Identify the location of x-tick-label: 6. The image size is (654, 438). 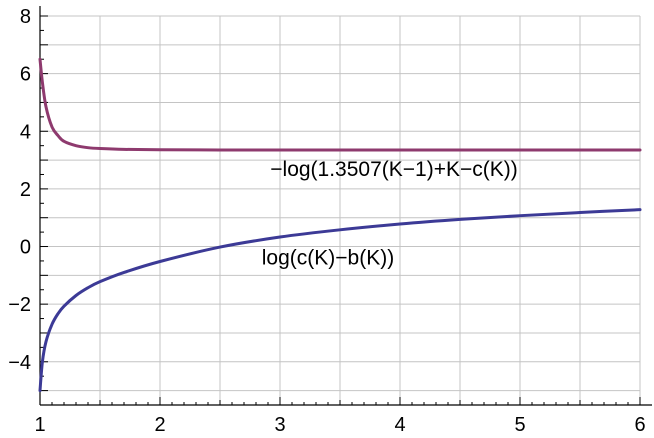
(639, 425).